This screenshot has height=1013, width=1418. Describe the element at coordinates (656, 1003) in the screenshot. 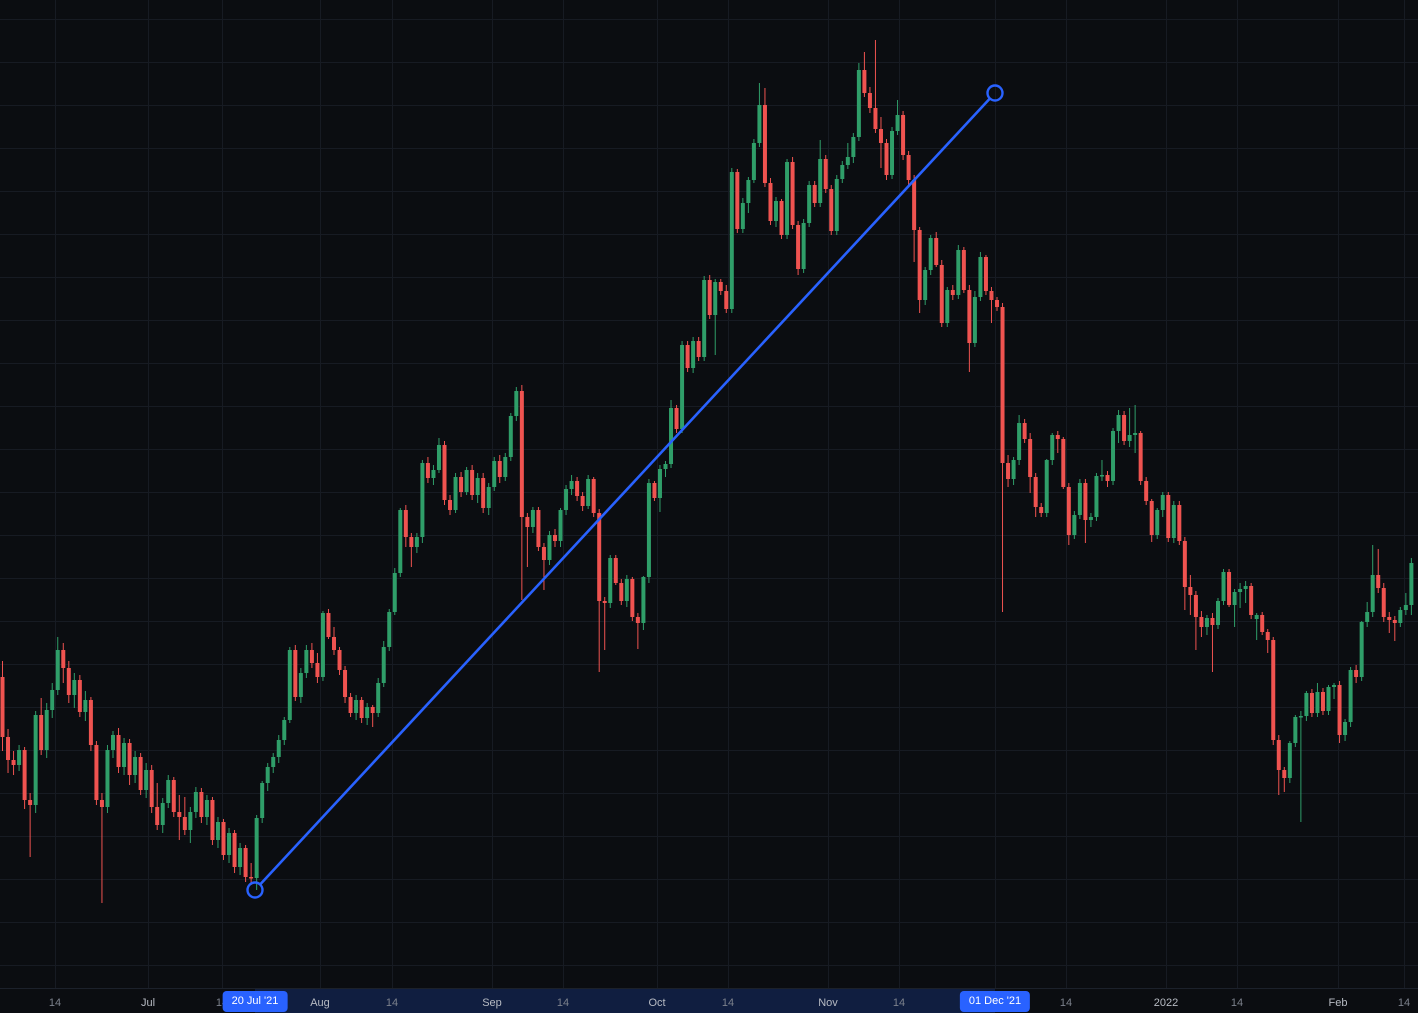

I see `time-axis-tick-label: Oct` at that location.